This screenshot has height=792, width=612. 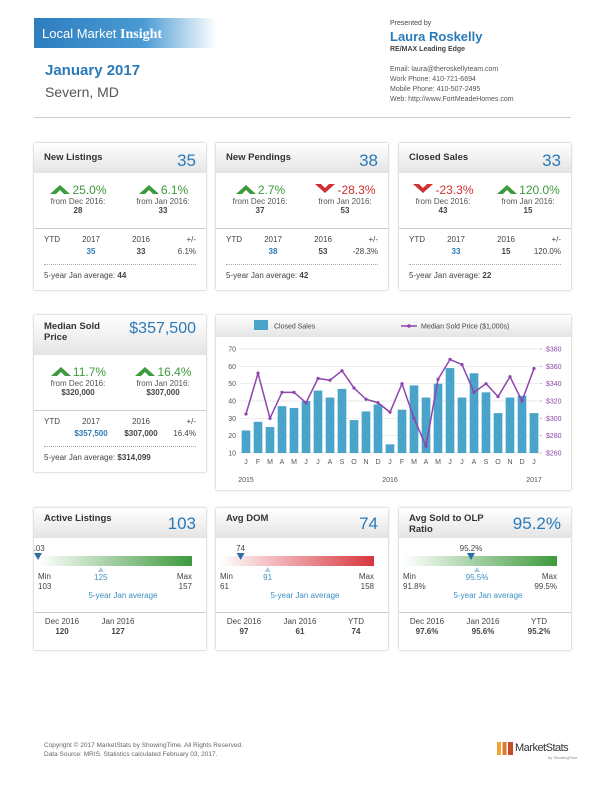 What do you see at coordinates (44, 576) in the screenshot?
I see `gauge-min-label: Min` at bounding box center [44, 576].